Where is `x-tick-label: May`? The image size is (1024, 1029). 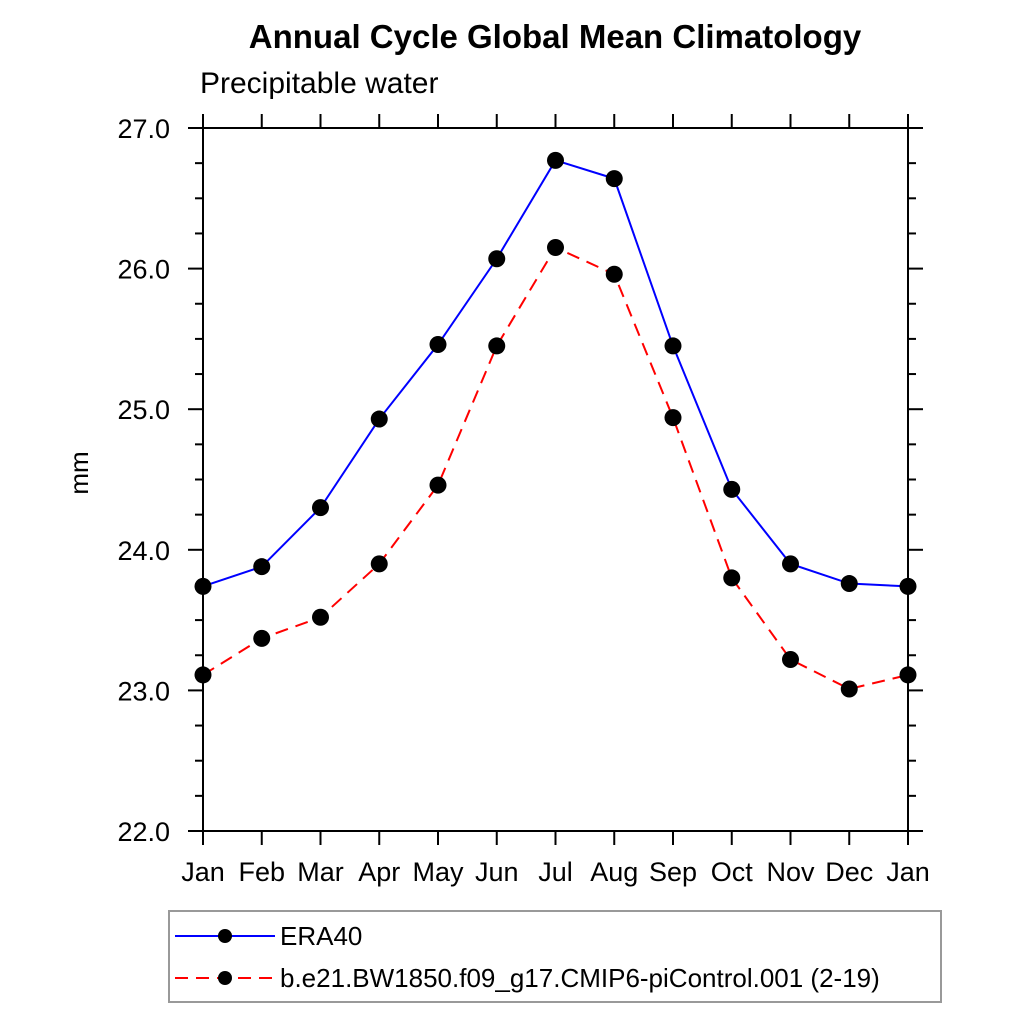
x-tick-label: May is located at coordinates (438, 872).